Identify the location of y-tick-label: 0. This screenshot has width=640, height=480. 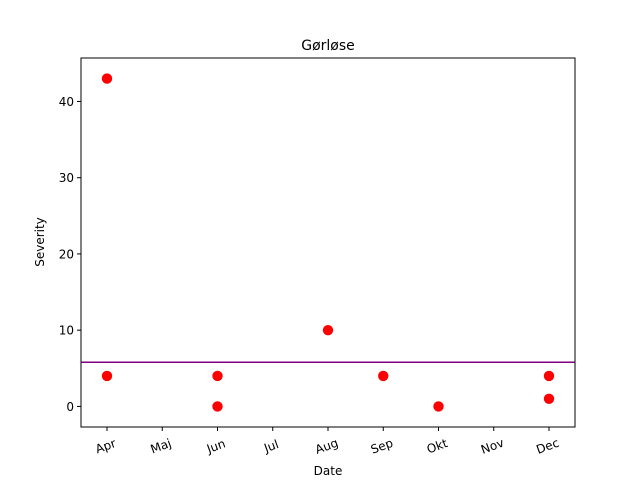
(70, 407).